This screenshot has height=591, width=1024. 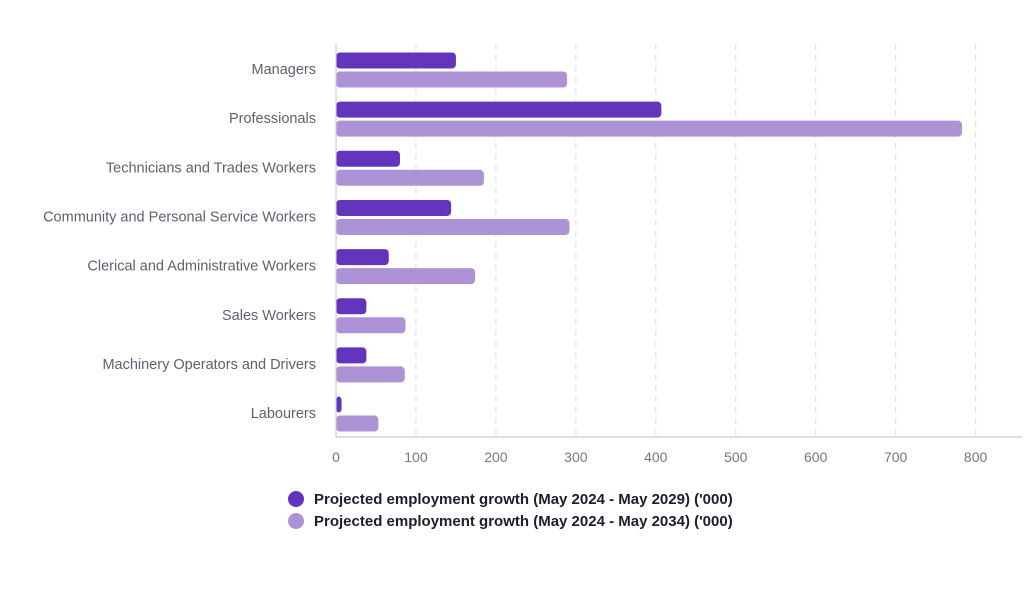 What do you see at coordinates (211, 168) in the screenshot?
I see `category-label: Technicians and Trades Workers` at bounding box center [211, 168].